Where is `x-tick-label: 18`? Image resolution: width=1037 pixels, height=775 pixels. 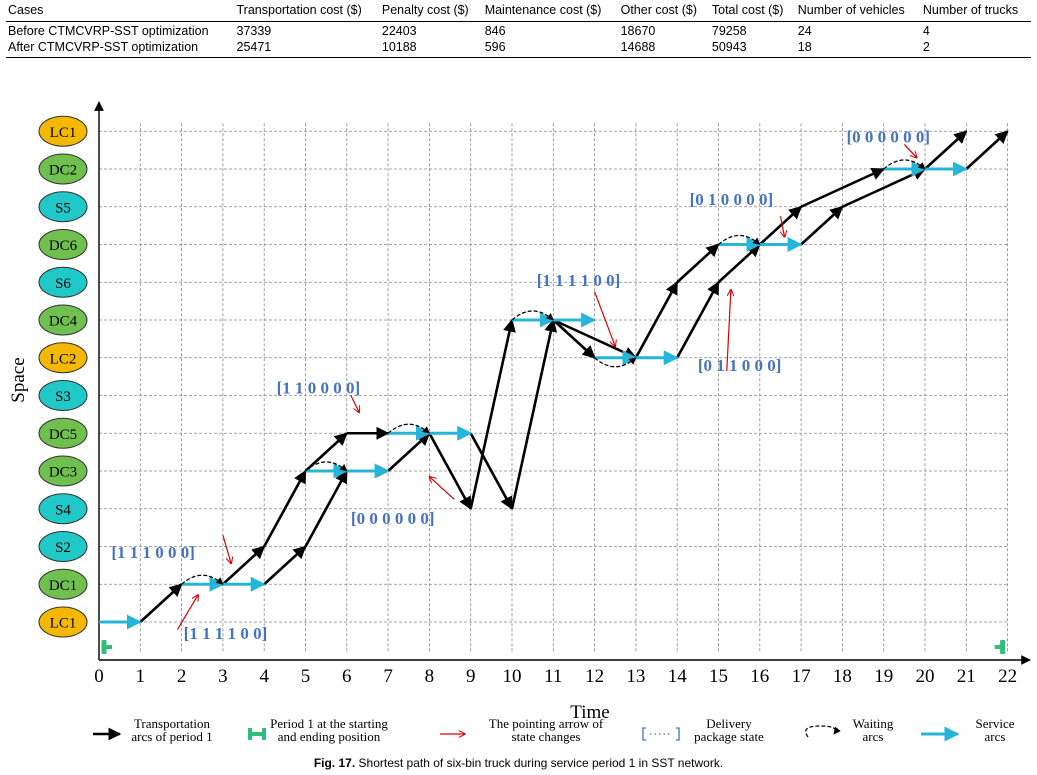
x-tick-label: 18 is located at coordinates (842, 676).